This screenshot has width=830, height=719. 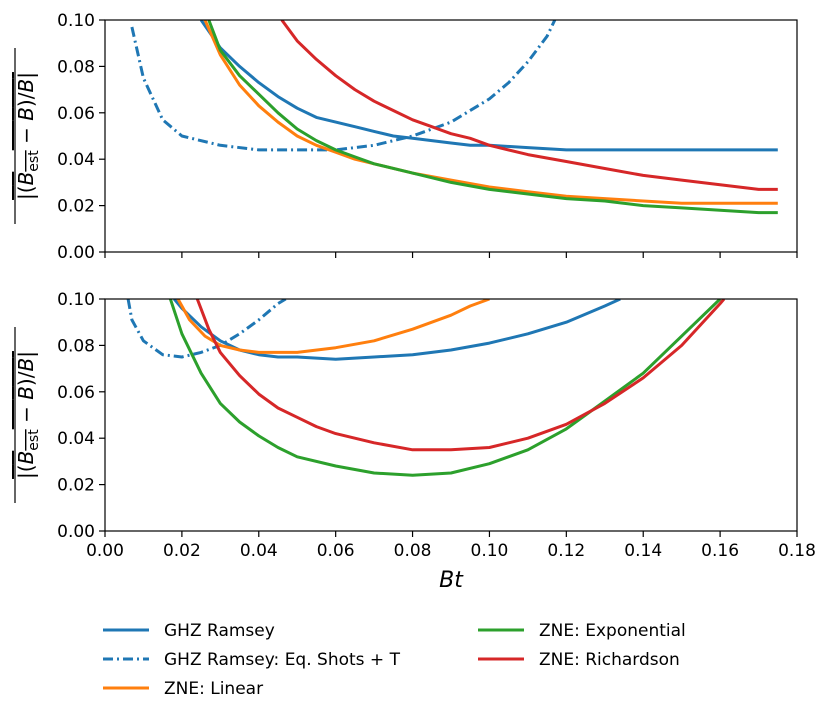 I want to click on series-line-zne-linear, so click(x=333, y=326).